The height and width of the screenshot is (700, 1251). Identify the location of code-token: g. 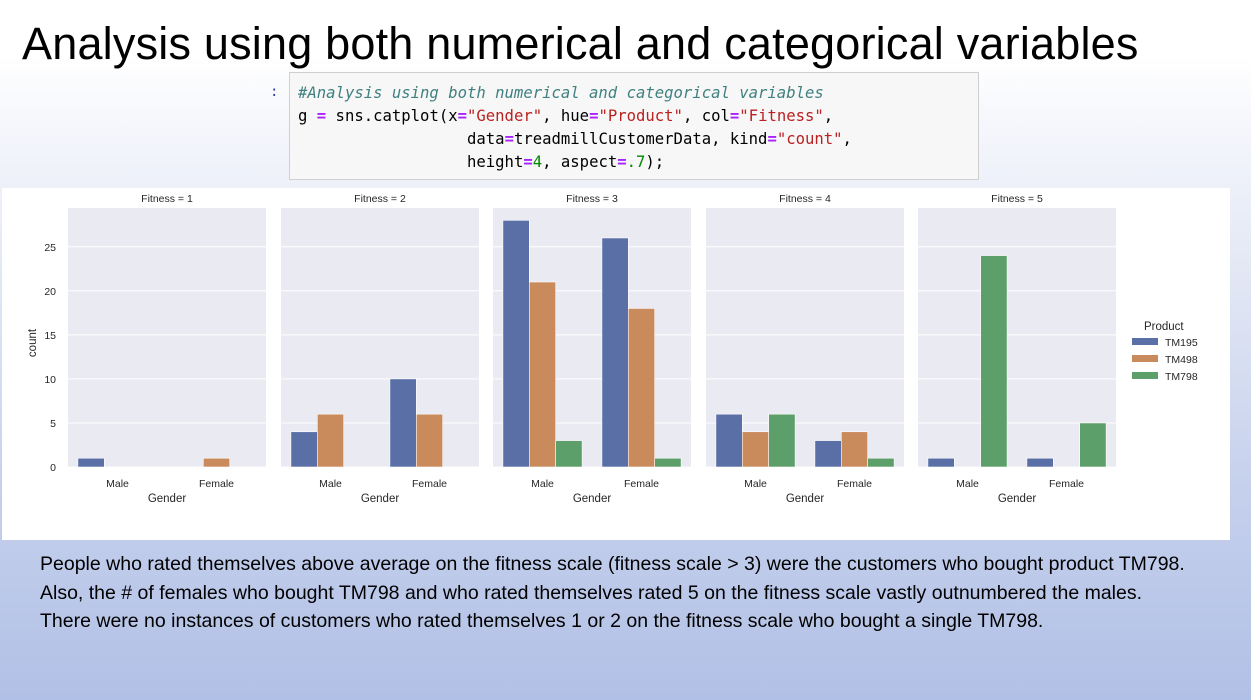
(307, 116).